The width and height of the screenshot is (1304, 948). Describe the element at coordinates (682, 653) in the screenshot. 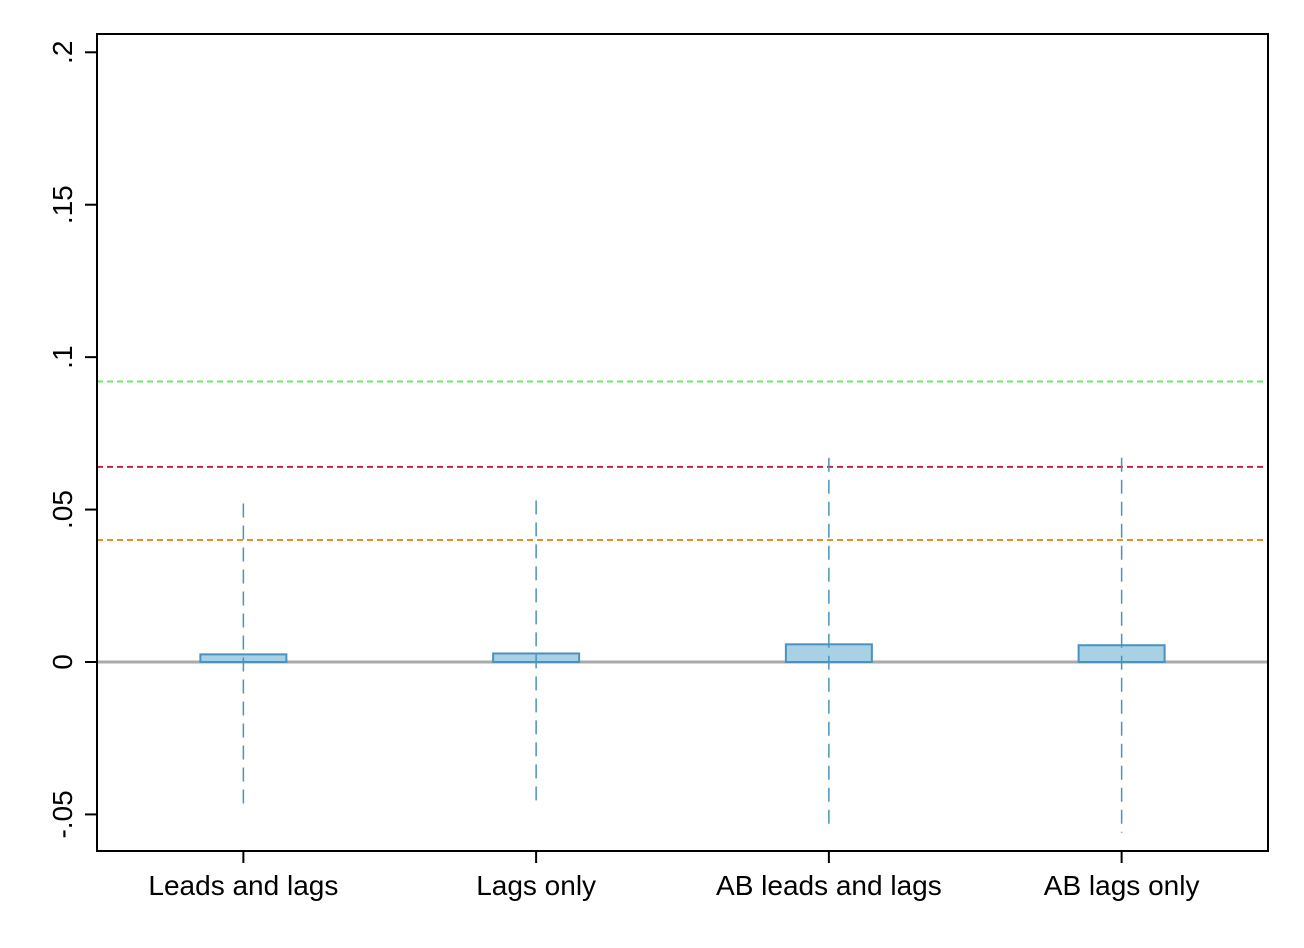

I see `bars` at that location.